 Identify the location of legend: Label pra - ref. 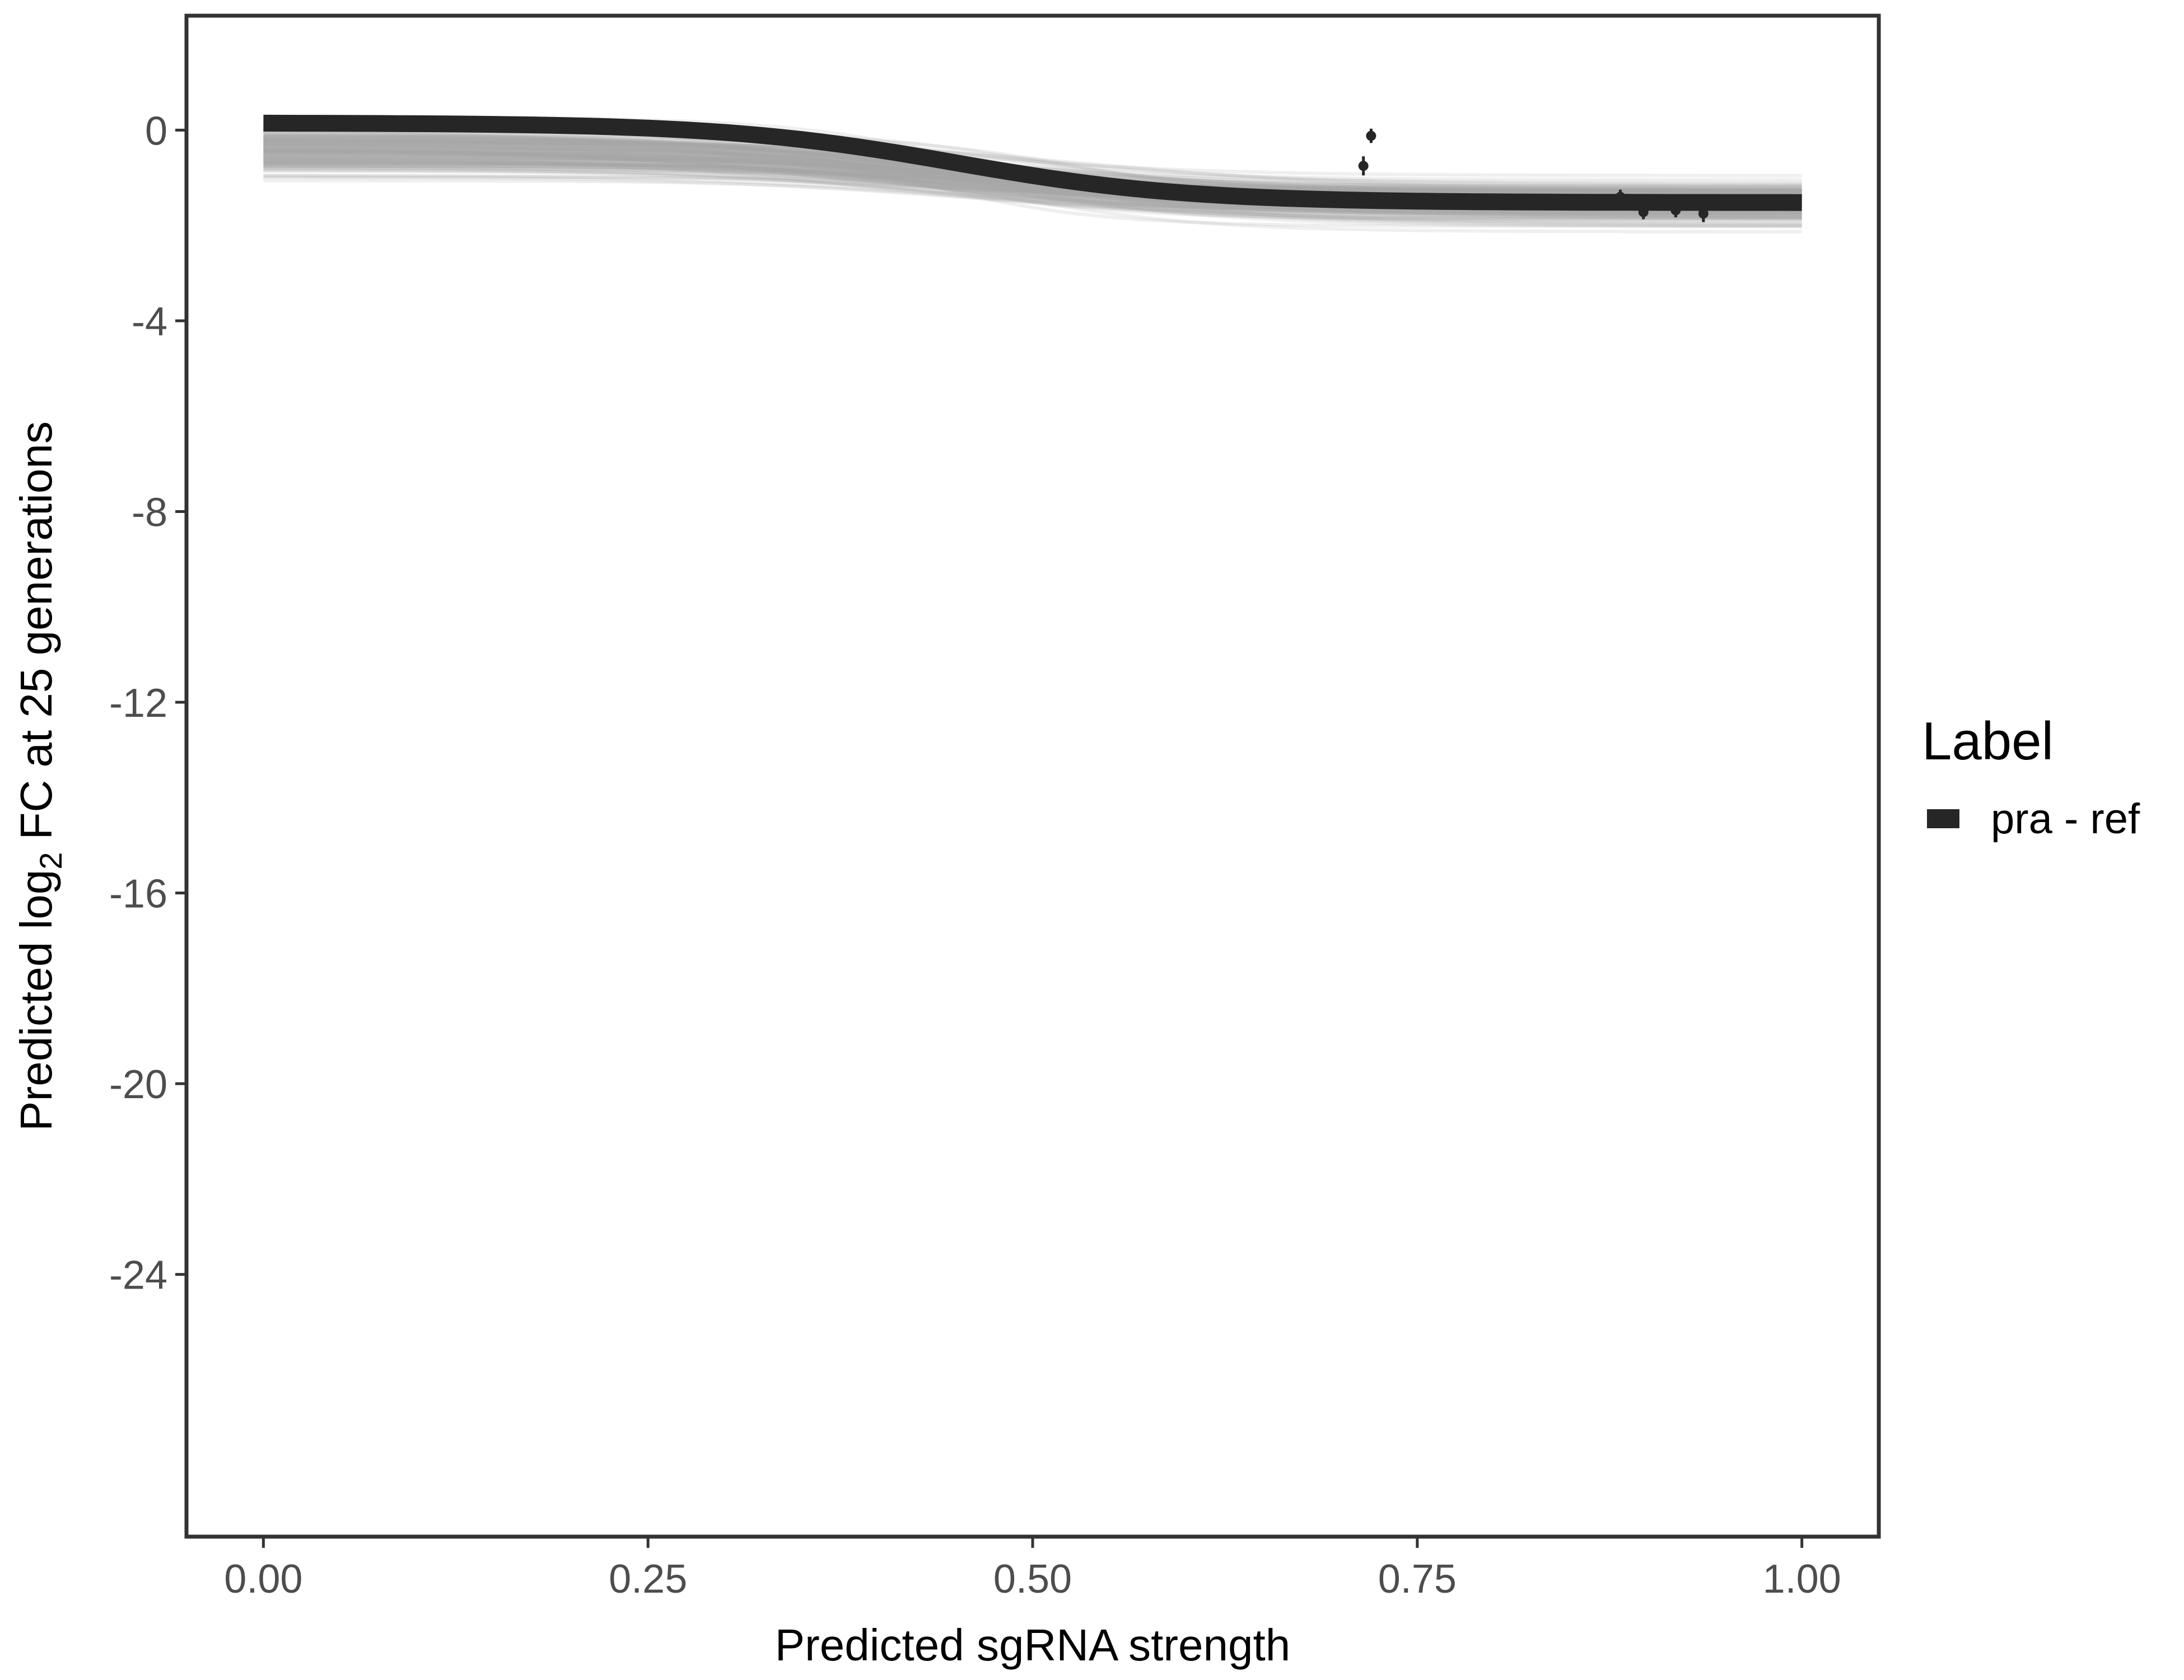
(2031, 777).